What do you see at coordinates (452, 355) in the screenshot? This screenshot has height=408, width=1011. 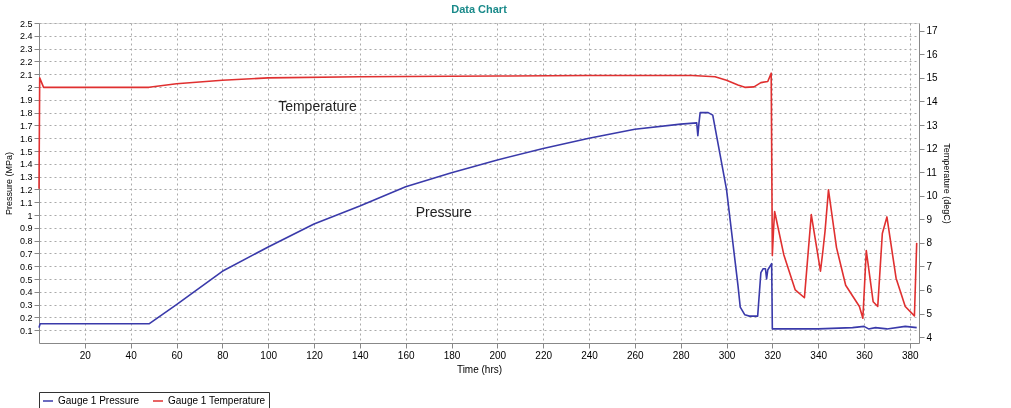 I see `x-tick-label: 180` at bounding box center [452, 355].